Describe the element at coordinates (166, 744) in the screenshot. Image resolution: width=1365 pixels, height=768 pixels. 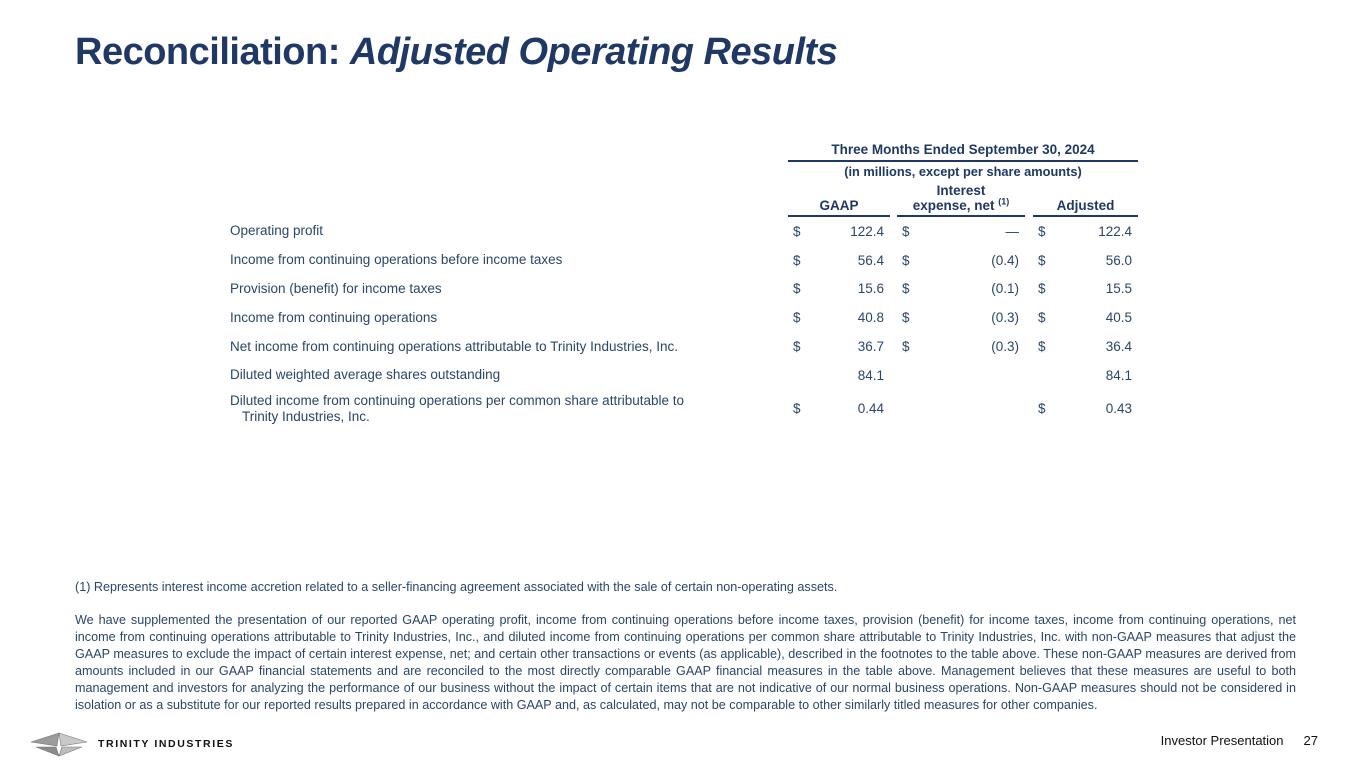
I see `company-name: TRINITY INDUSTRIES` at that location.